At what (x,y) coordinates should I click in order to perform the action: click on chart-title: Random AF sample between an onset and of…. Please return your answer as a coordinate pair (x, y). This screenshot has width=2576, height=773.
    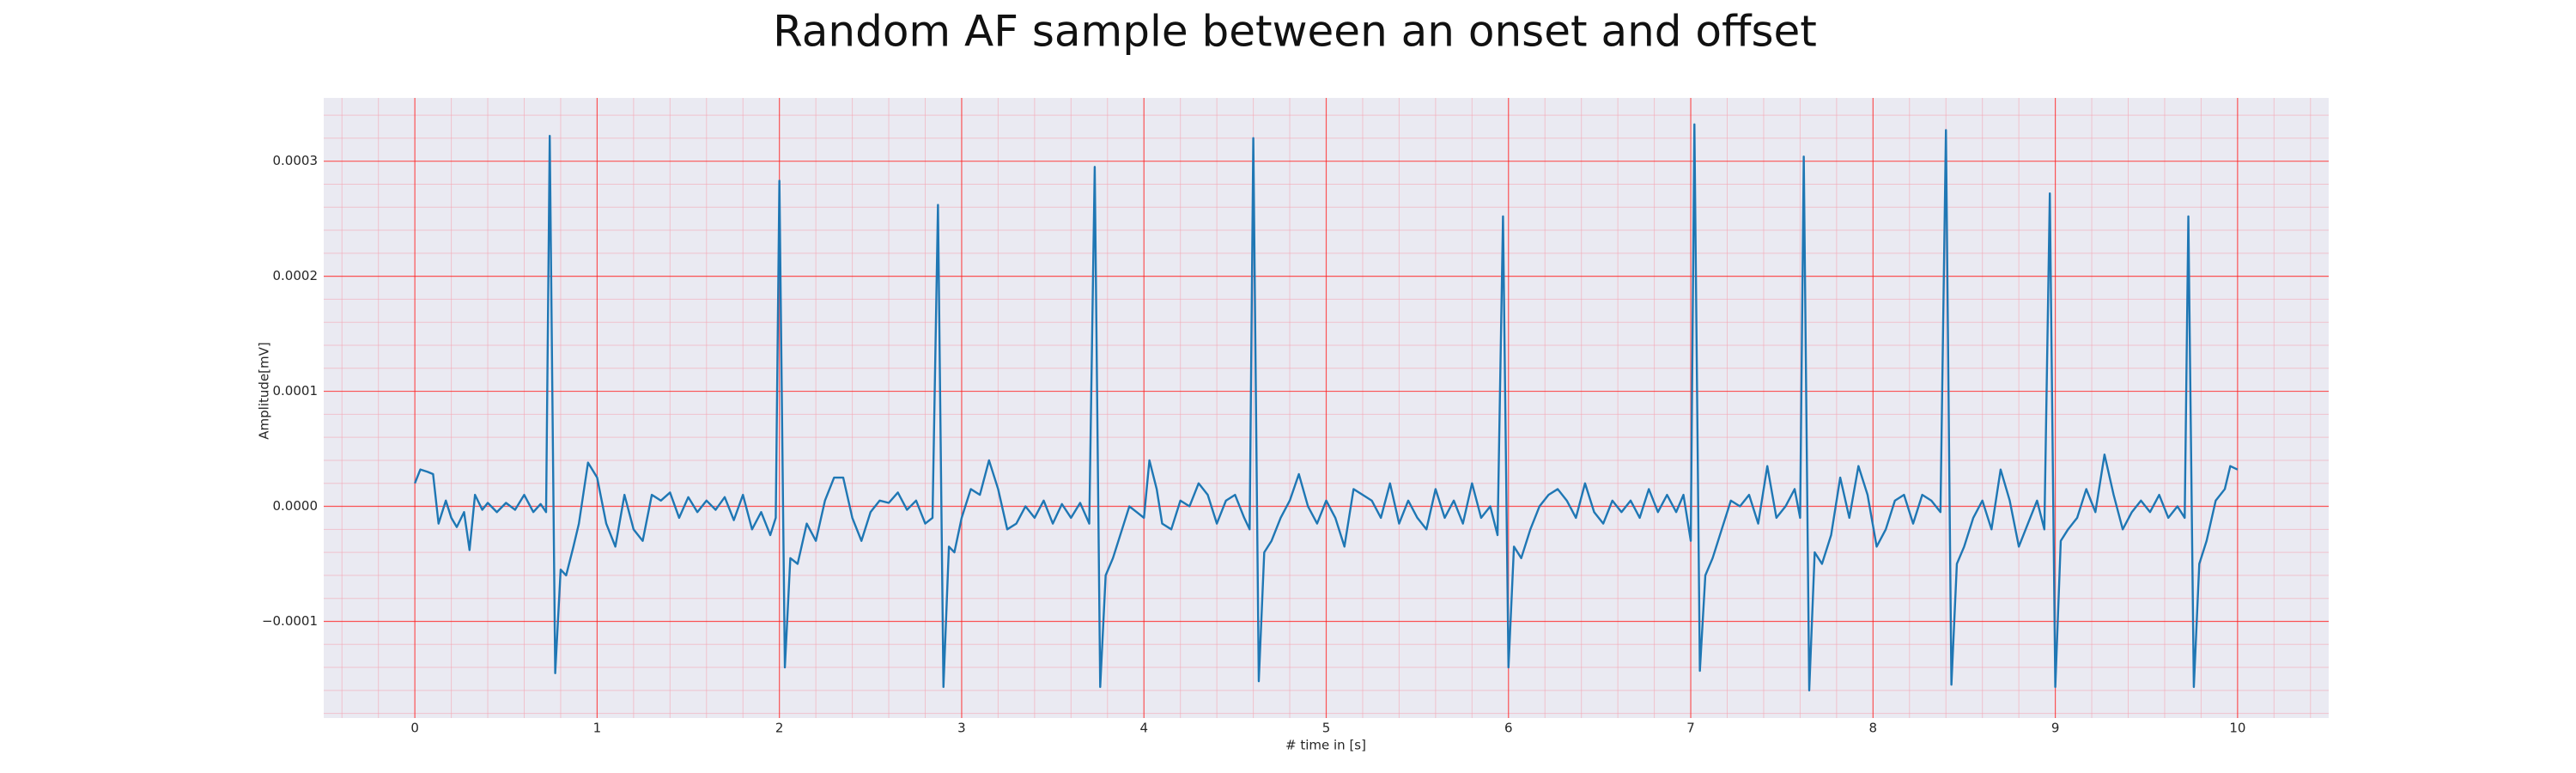
    Looking at the image, I should click on (1295, 32).